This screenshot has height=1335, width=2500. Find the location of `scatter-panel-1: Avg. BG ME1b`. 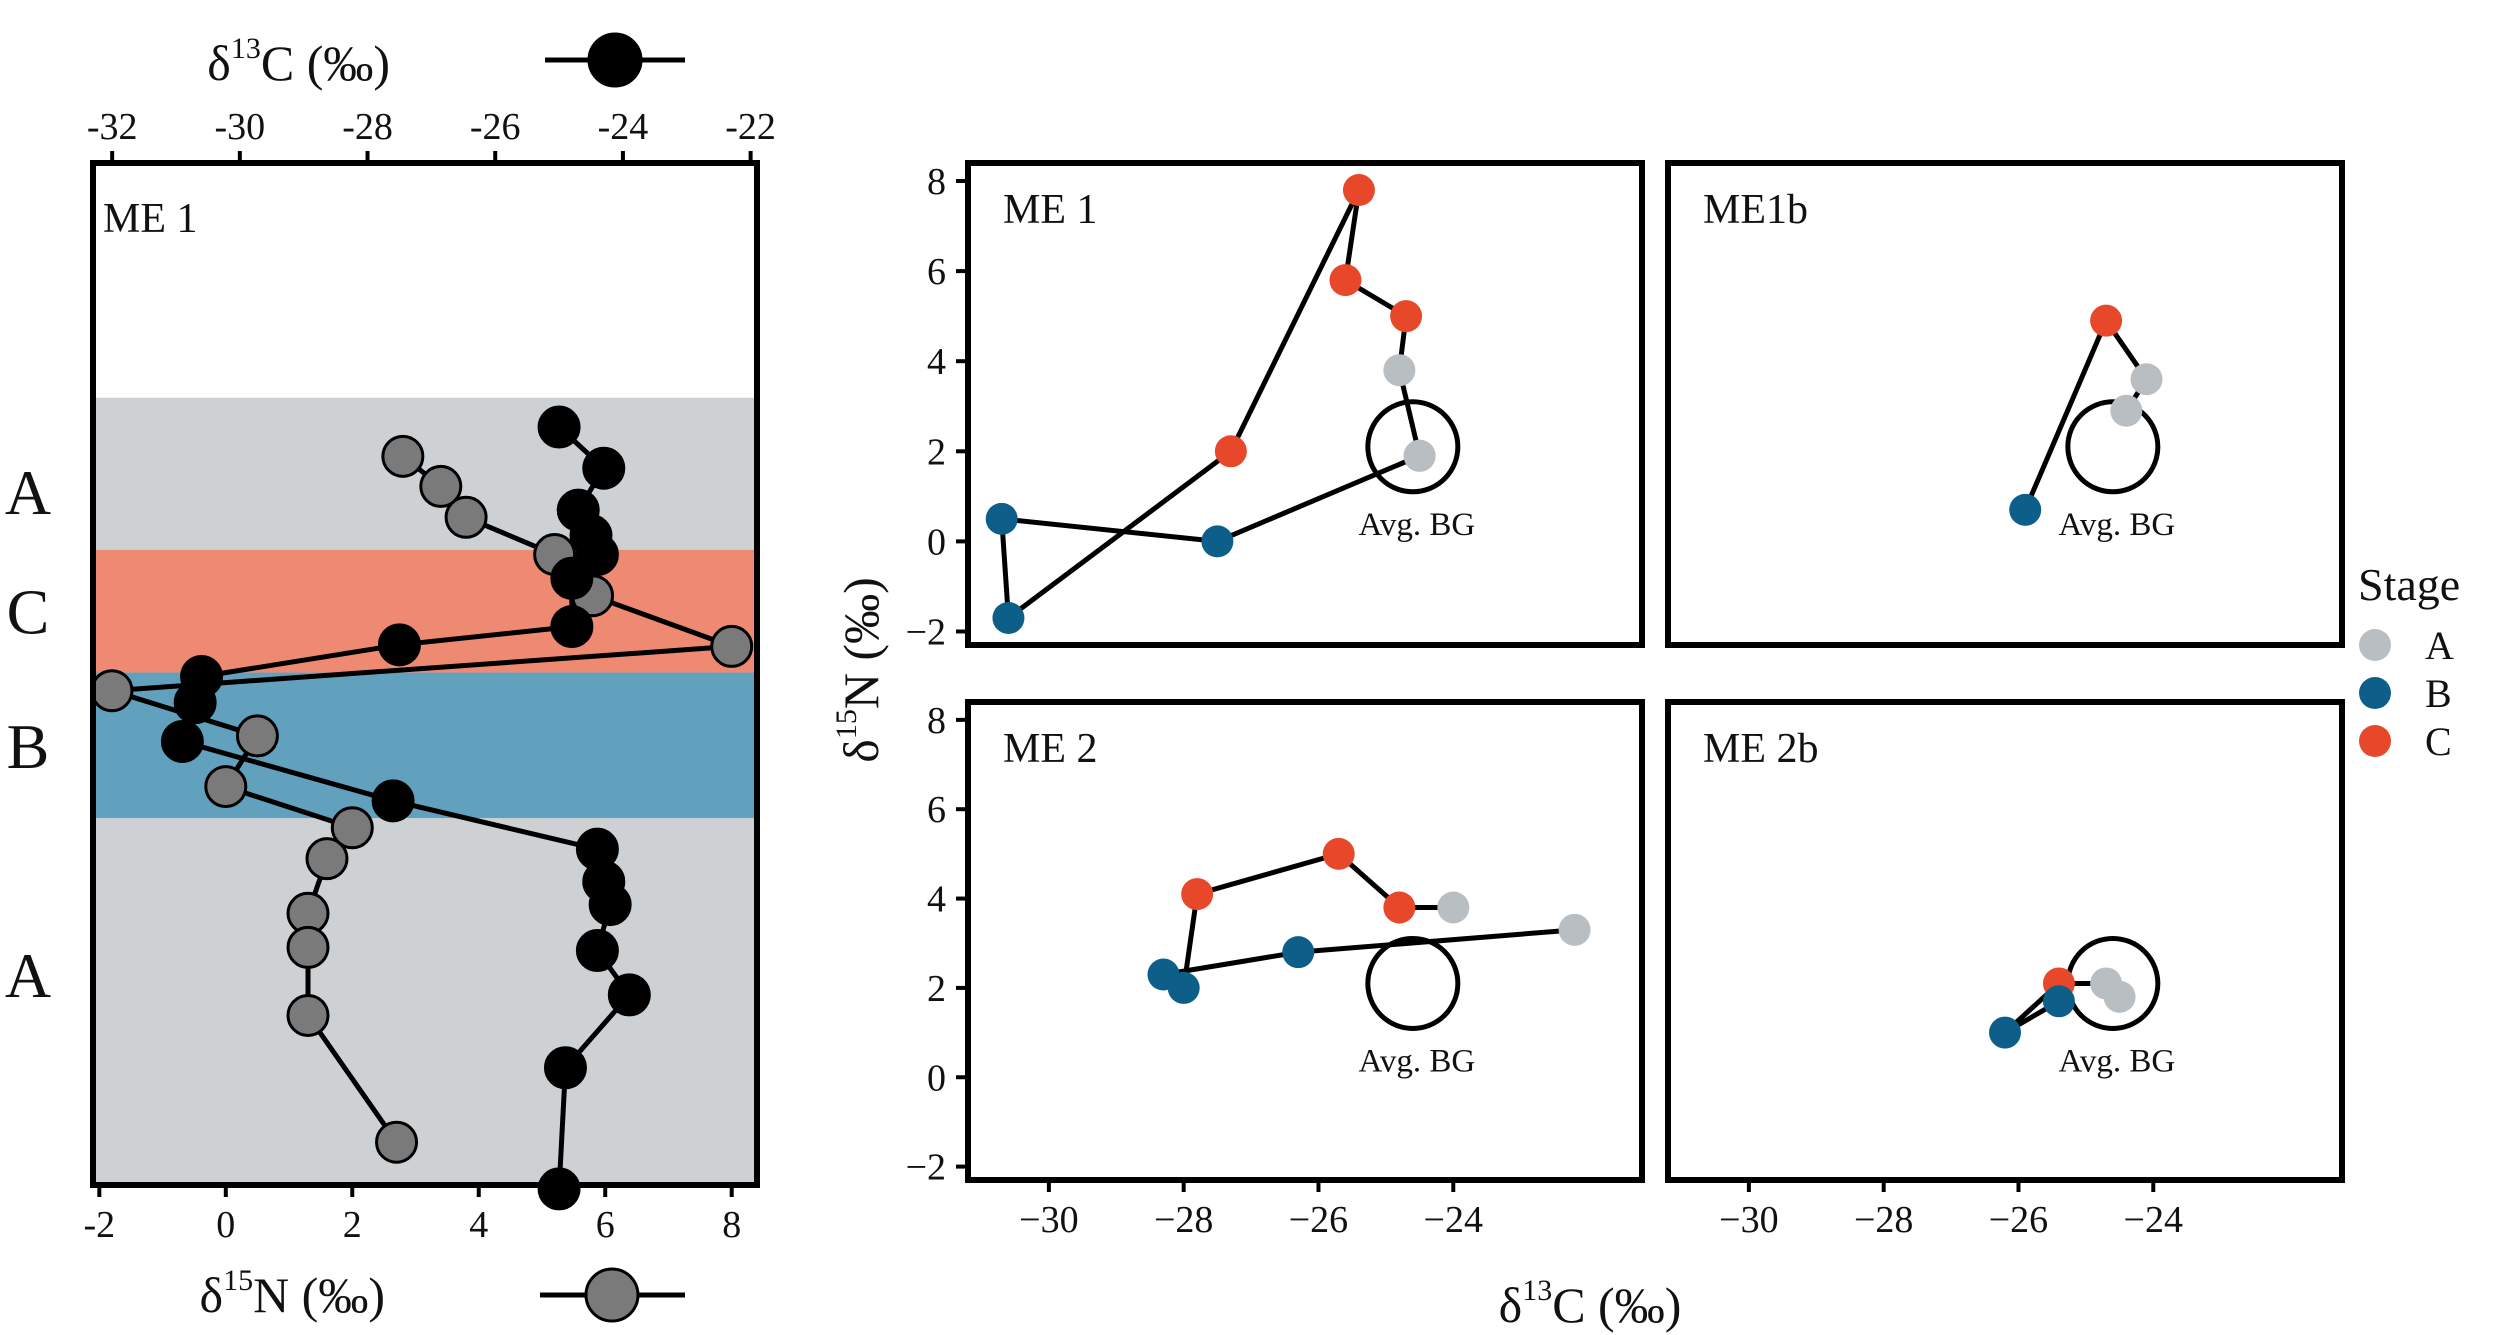

scatter-panel-1: Avg. BG ME1b is located at coordinates (2005, 404).